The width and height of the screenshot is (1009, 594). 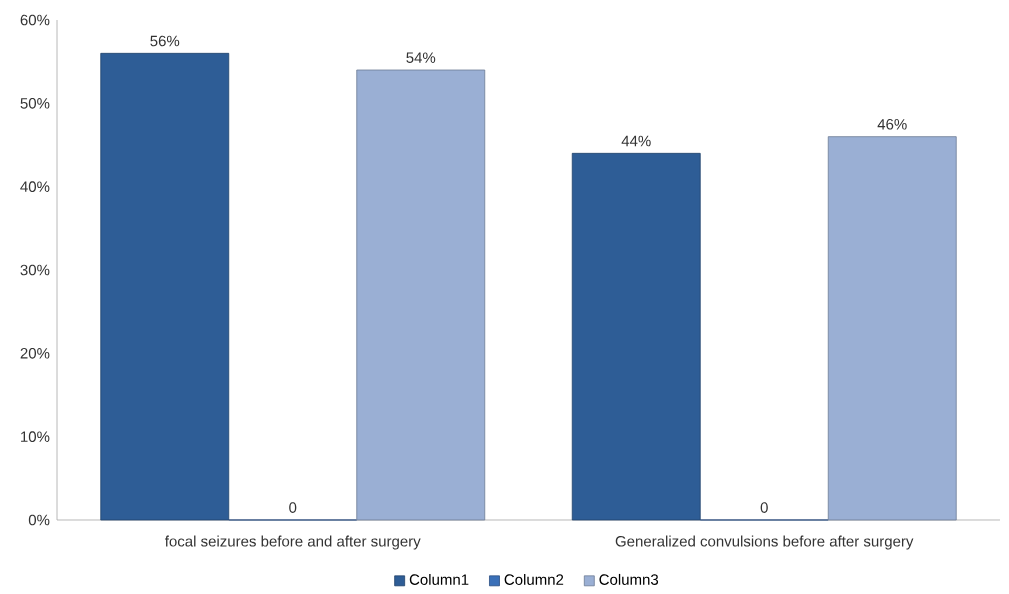 I want to click on legend-label: Column1, so click(x=439, y=579).